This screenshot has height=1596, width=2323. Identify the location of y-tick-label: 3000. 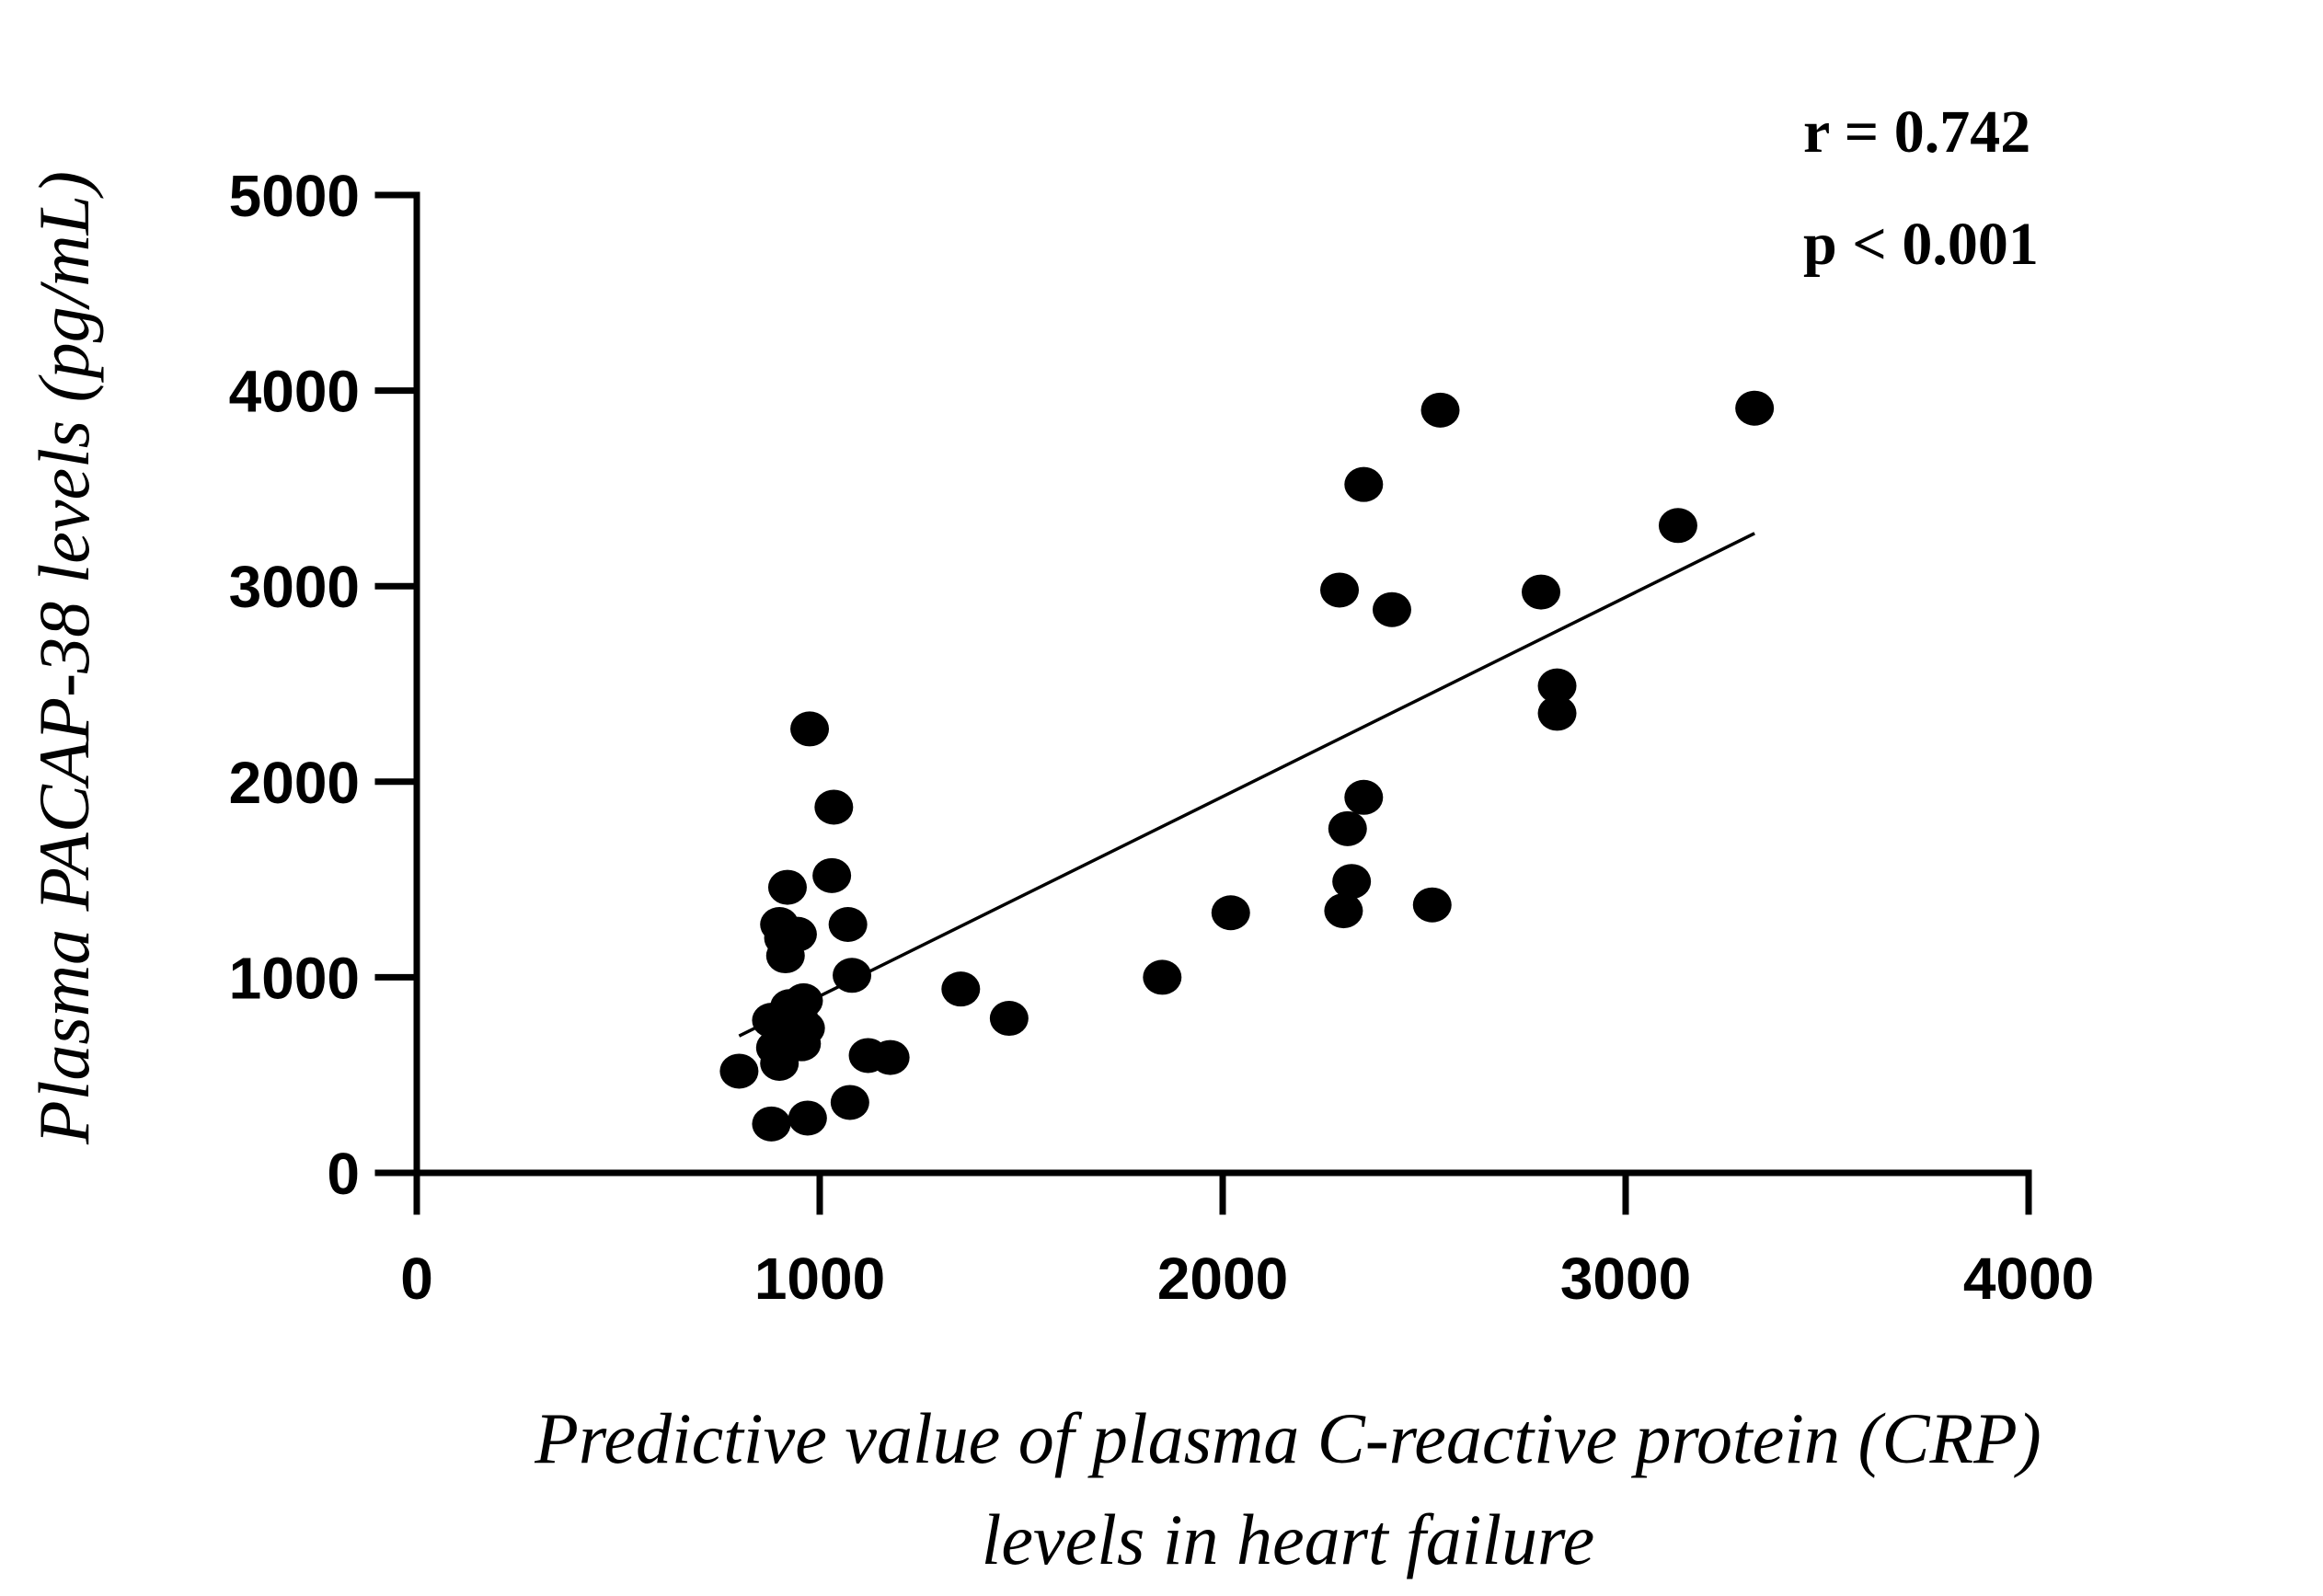
(294, 587).